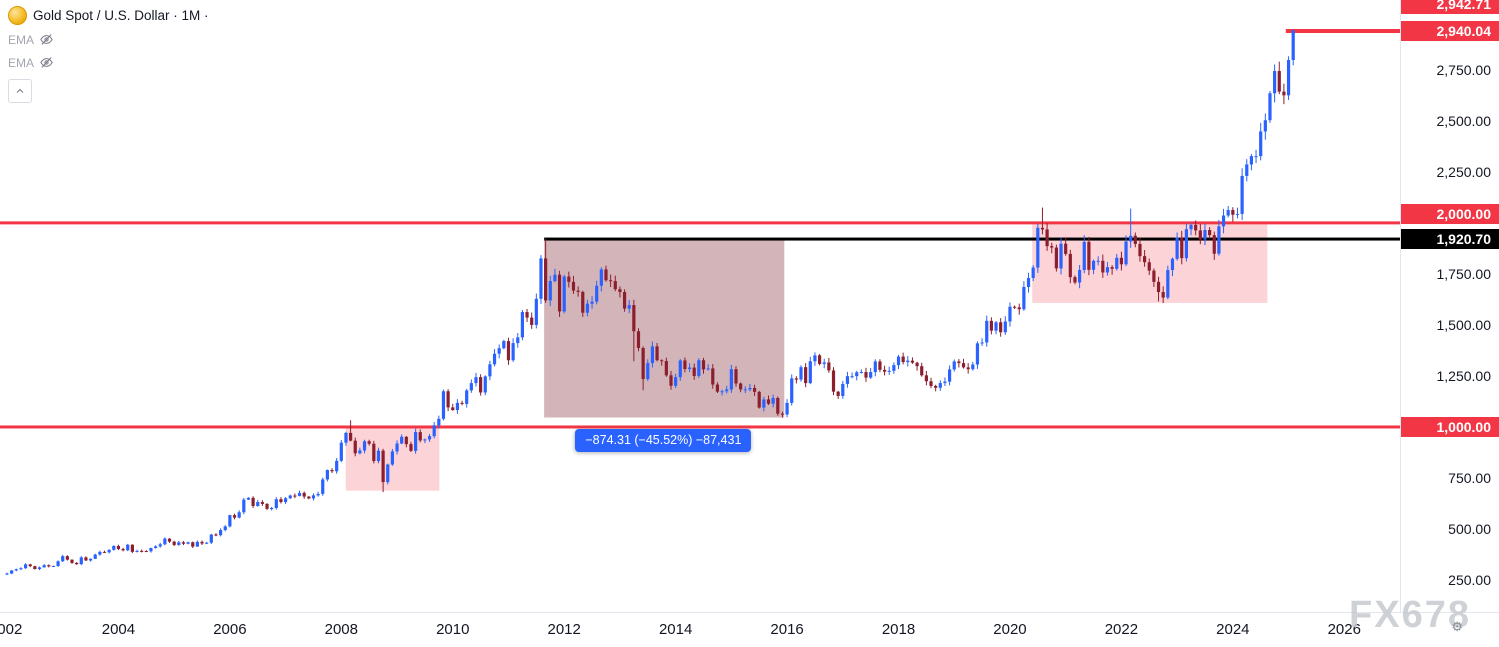  Describe the element at coordinates (1010, 629) in the screenshot. I see `time-tick-label: 2020` at that location.